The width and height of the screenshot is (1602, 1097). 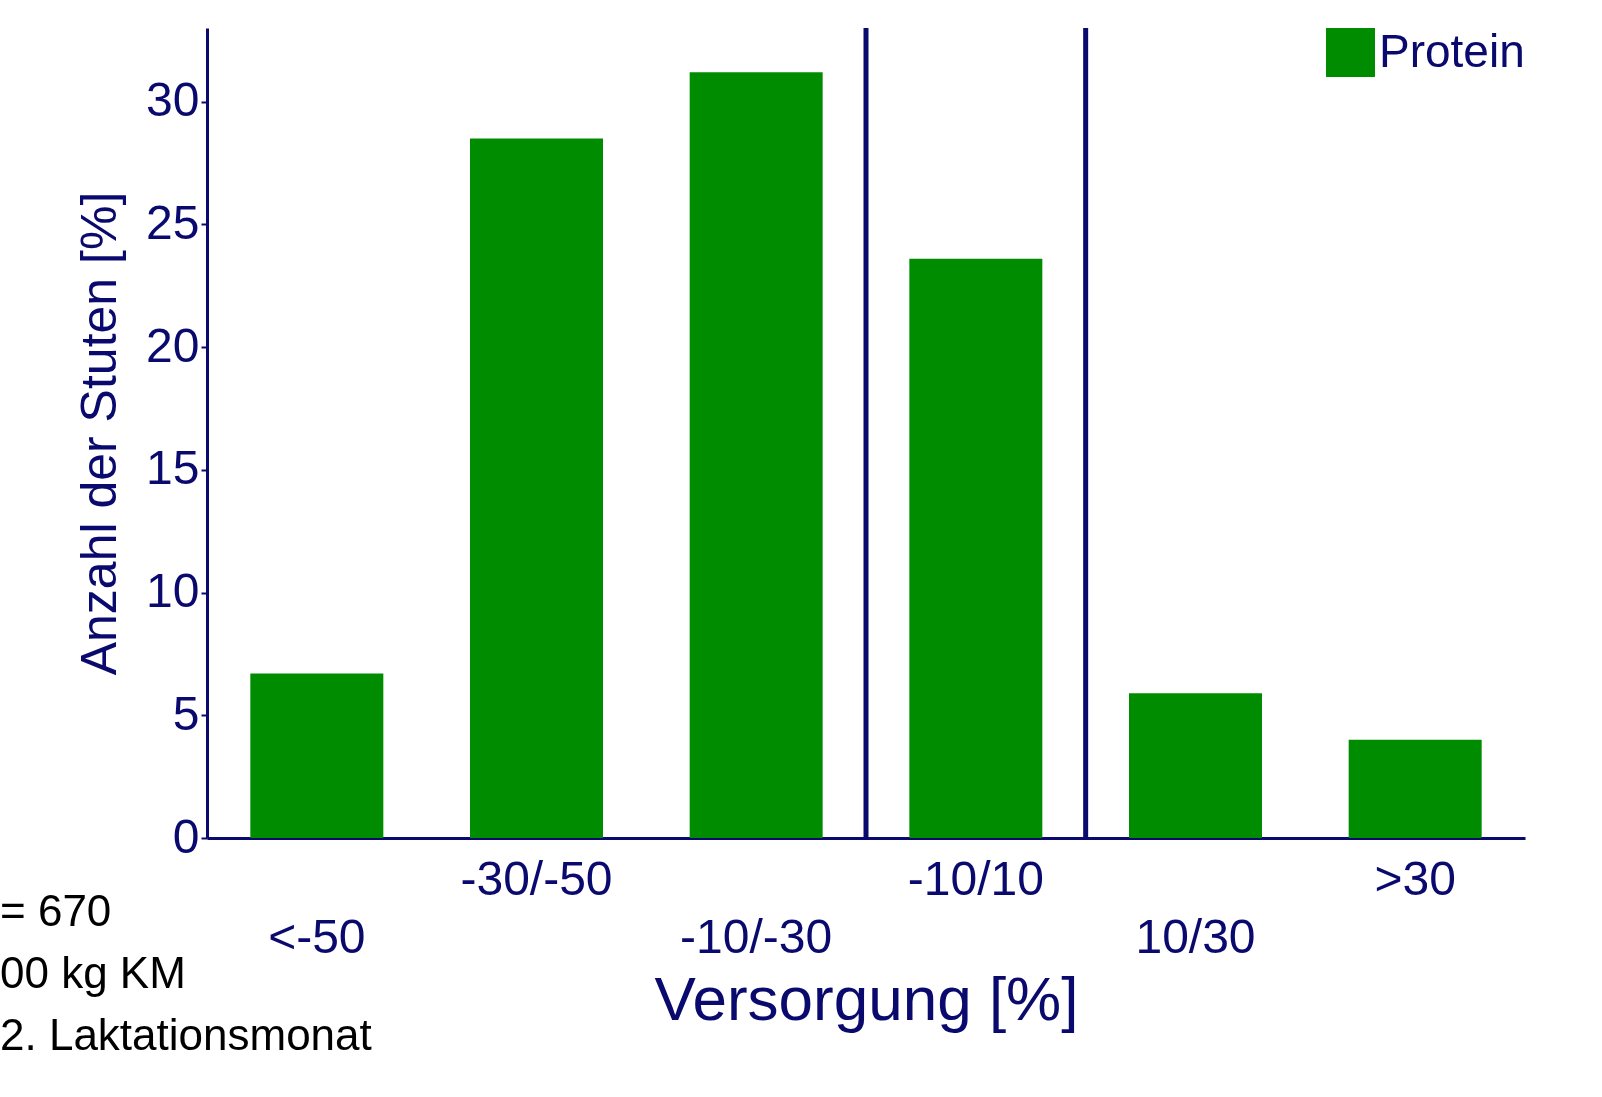 I want to click on legend-label: Protein, so click(x=1452, y=50).